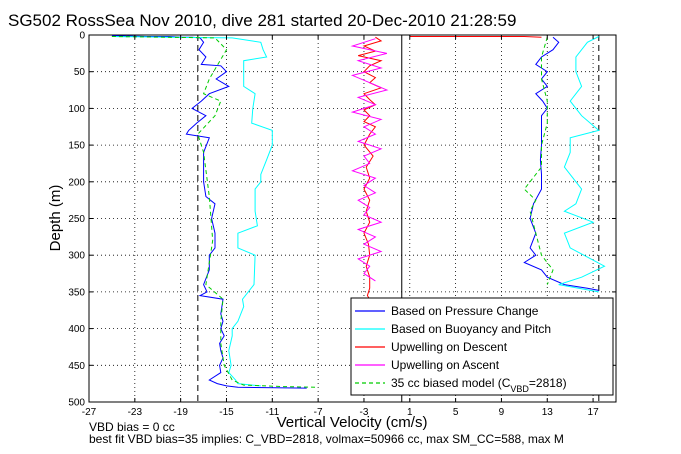 This screenshot has height=454, width=681. Describe the element at coordinates (180, 412) in the screenshot. I see `x-tick-label: -19` at that location.